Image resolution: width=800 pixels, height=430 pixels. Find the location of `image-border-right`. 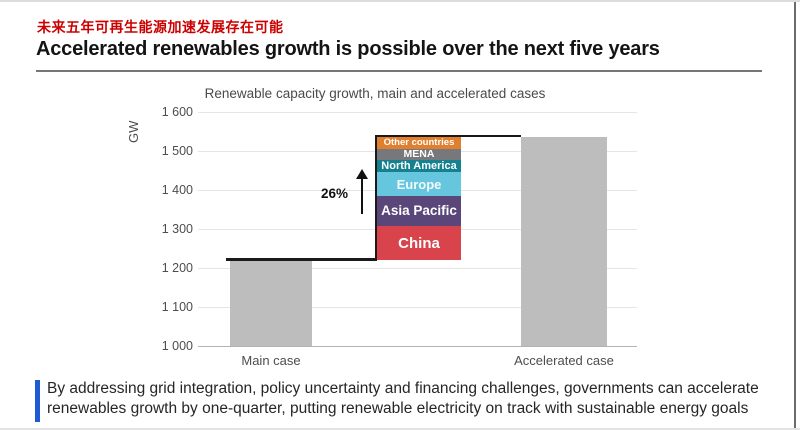

image-border-right is located at coordinates (795, 215).